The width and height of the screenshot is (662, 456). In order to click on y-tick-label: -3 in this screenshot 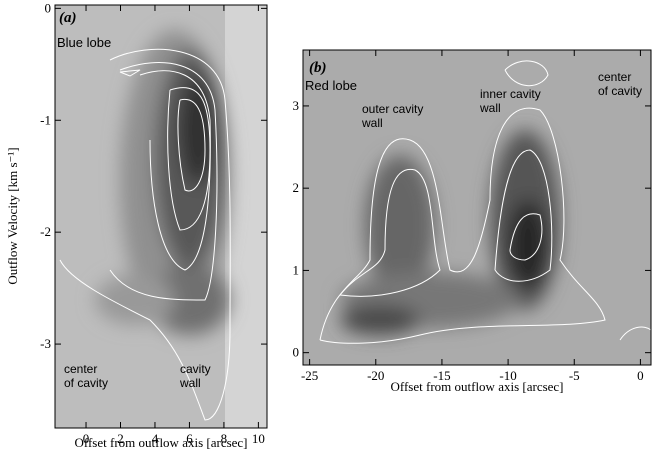, I will do `click(45, 343)`.